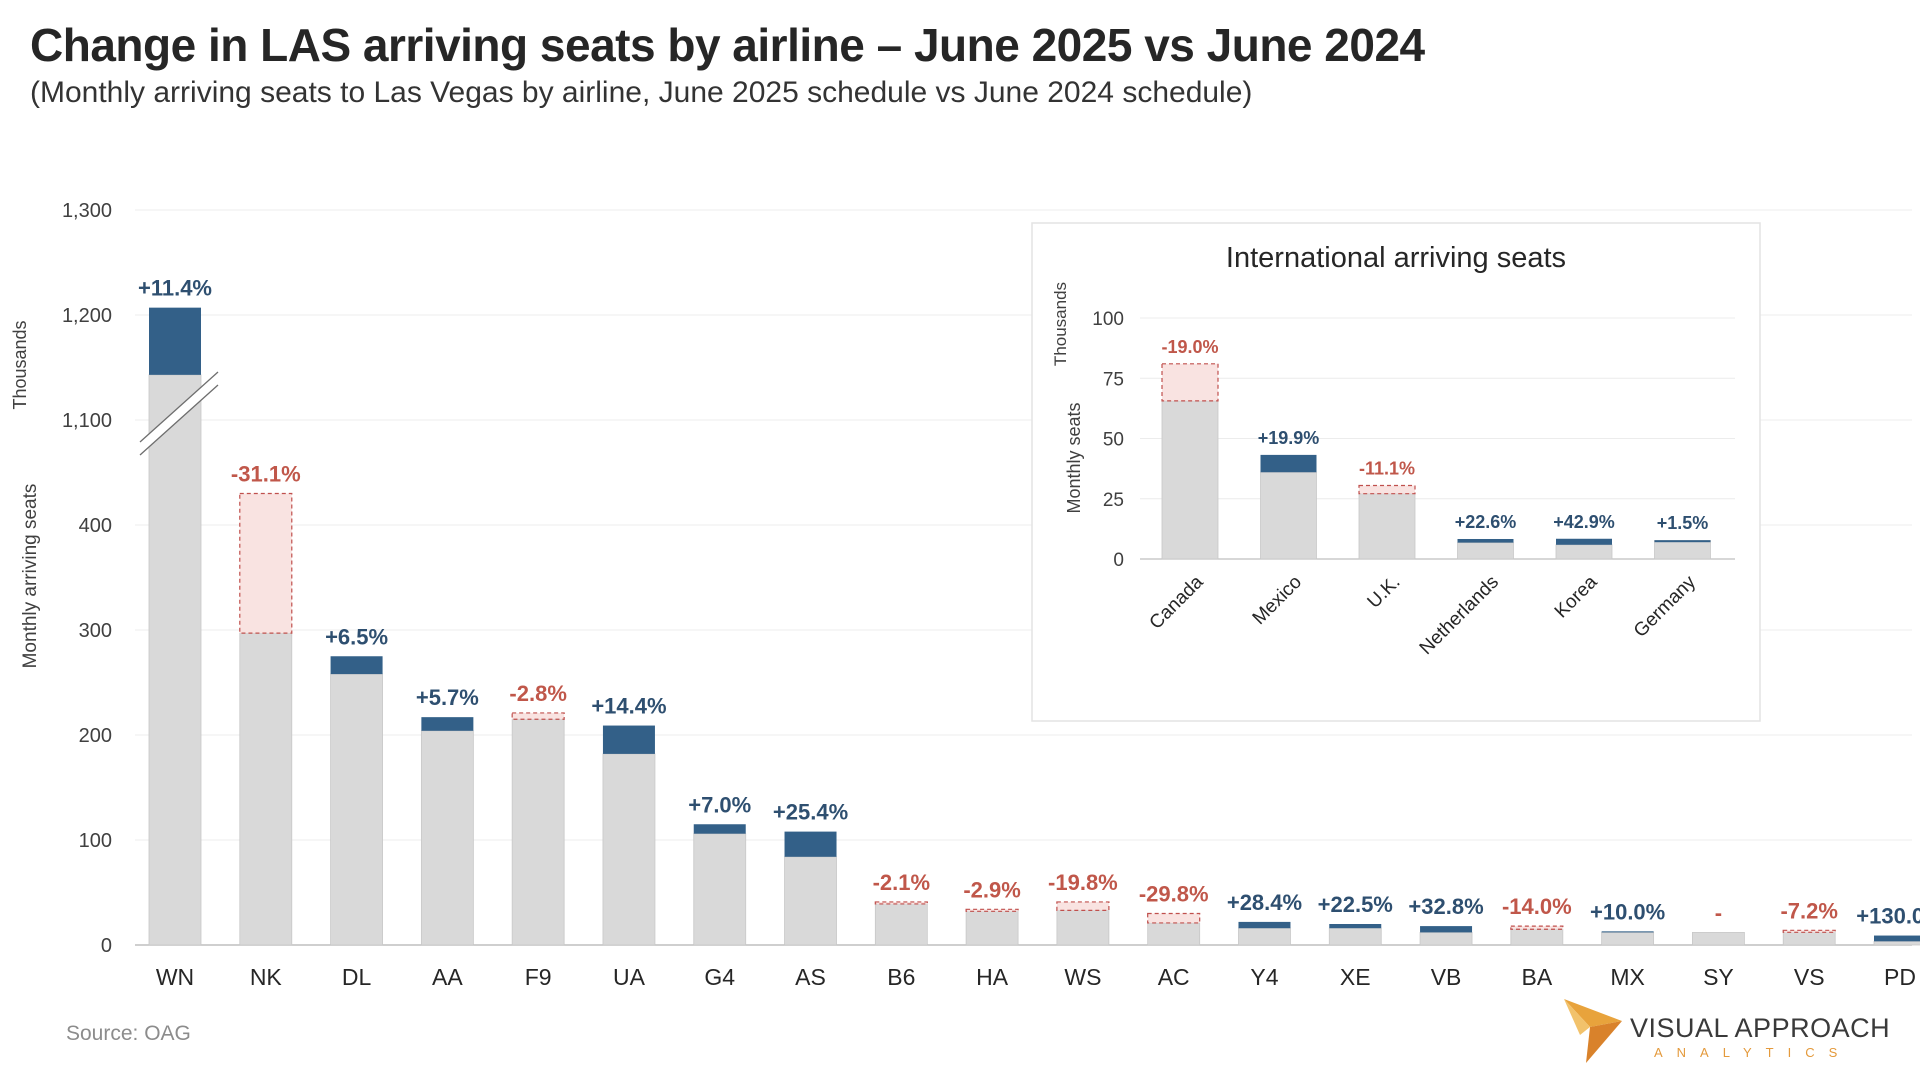  What do you see at coordinates (1108, 319) in the screenshot?
I see `inset-y-tick-label: 100` at bounding box center [1108, 319].